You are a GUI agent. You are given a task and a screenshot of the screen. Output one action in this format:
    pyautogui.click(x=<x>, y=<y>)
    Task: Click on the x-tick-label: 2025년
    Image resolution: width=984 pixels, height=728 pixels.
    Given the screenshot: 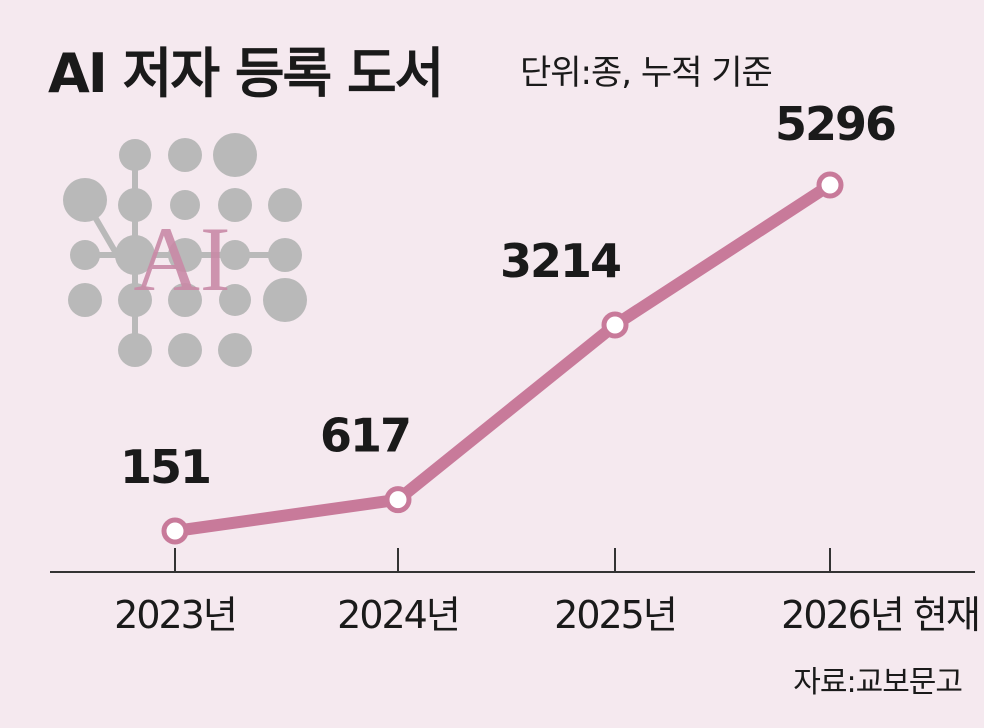 What is the action you would take?
    pyautogui.click(x=615, y=615)
    